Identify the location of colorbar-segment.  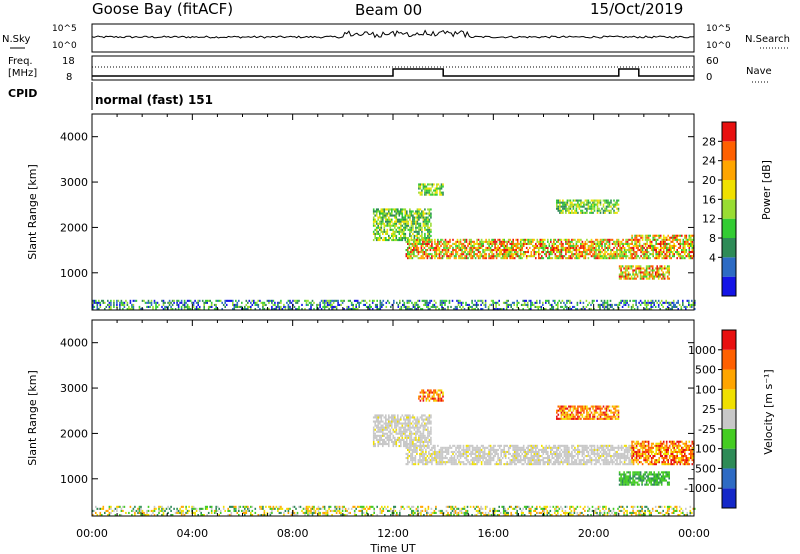
(729, 209).